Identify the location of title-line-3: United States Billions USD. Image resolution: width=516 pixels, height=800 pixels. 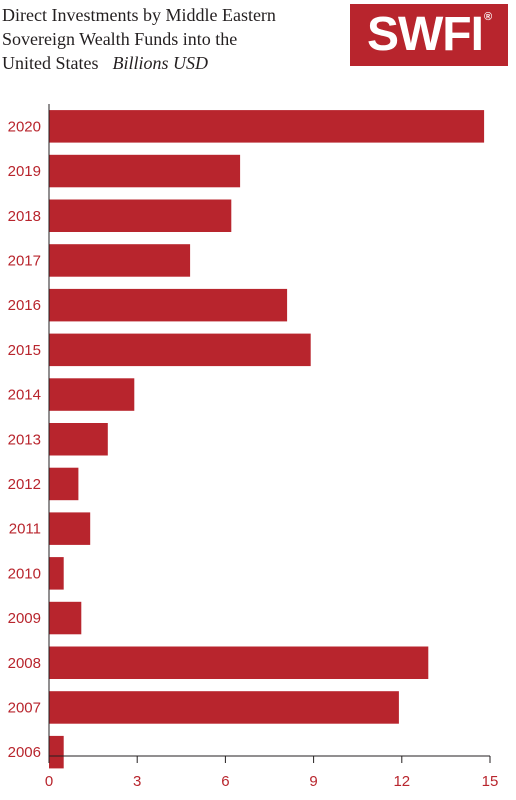
(174, 63).